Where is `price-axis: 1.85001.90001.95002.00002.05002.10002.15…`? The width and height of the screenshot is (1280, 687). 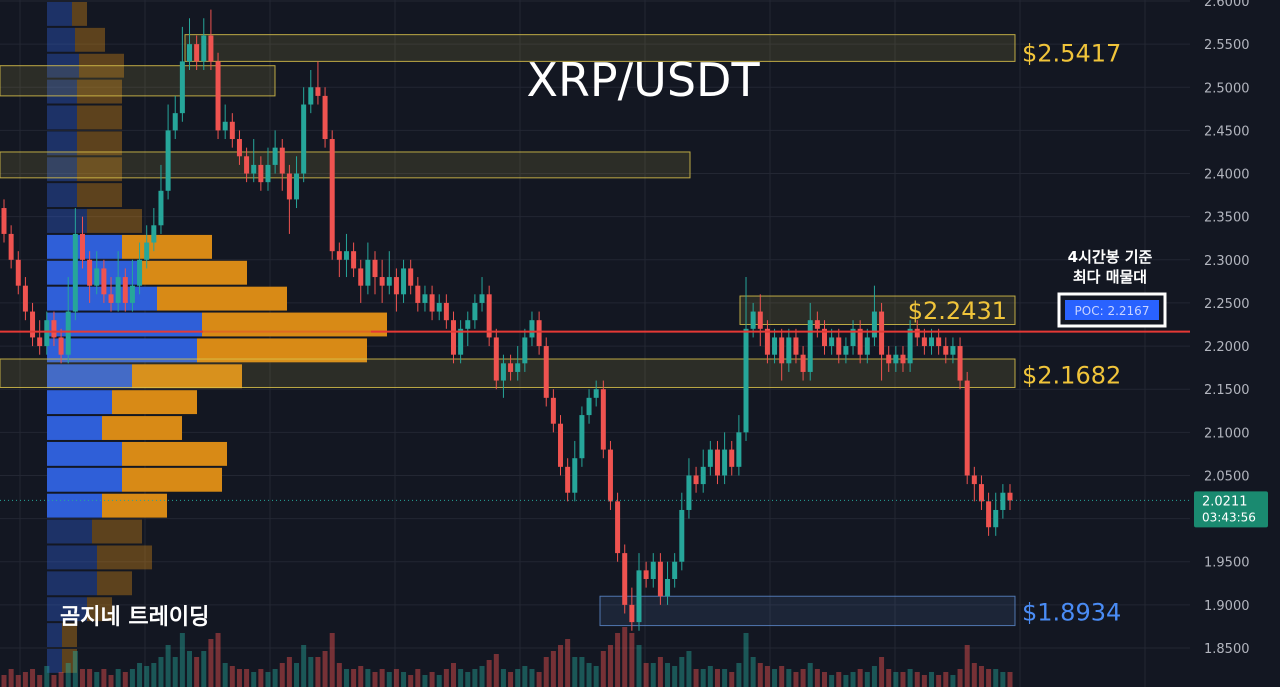
price-axis: 1.85001.90001.95002.00002.05002.10002.15… is located at coordinates (1235, 343).